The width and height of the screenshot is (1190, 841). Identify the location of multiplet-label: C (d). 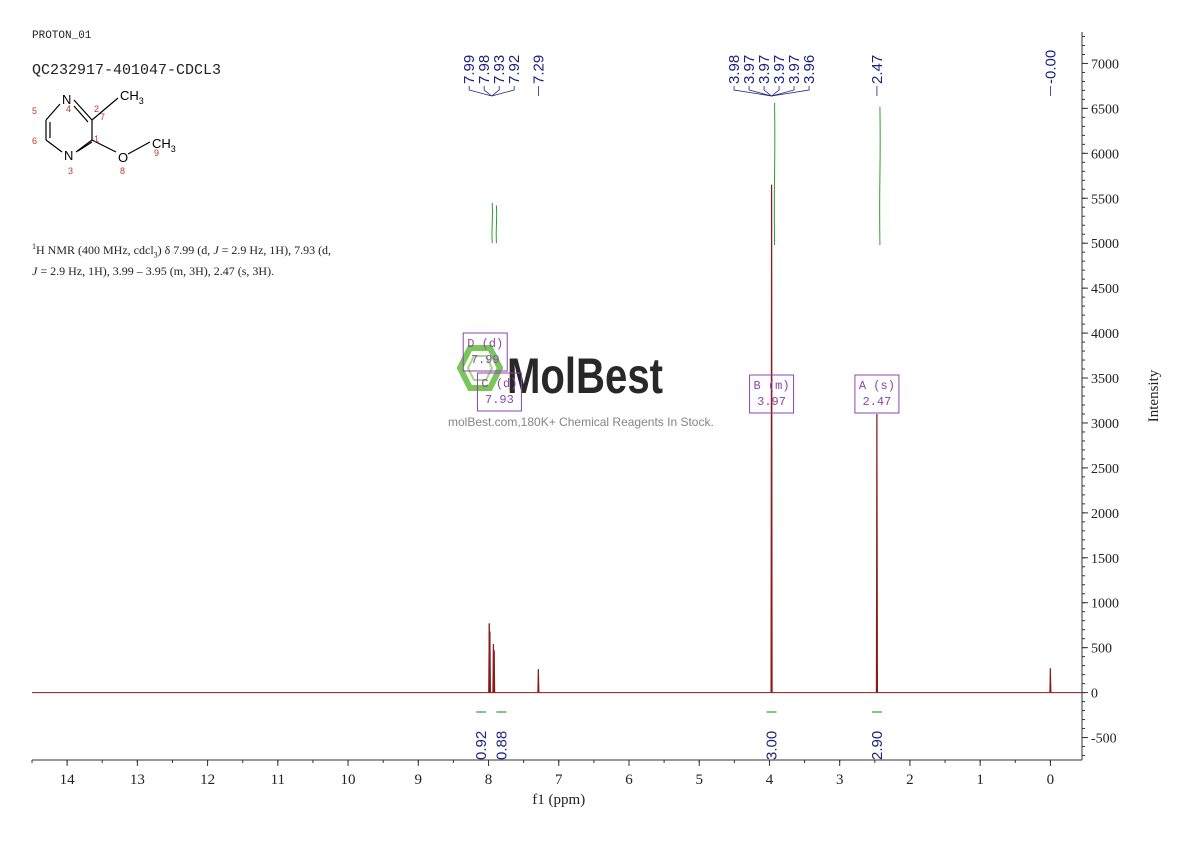
(499, 384).